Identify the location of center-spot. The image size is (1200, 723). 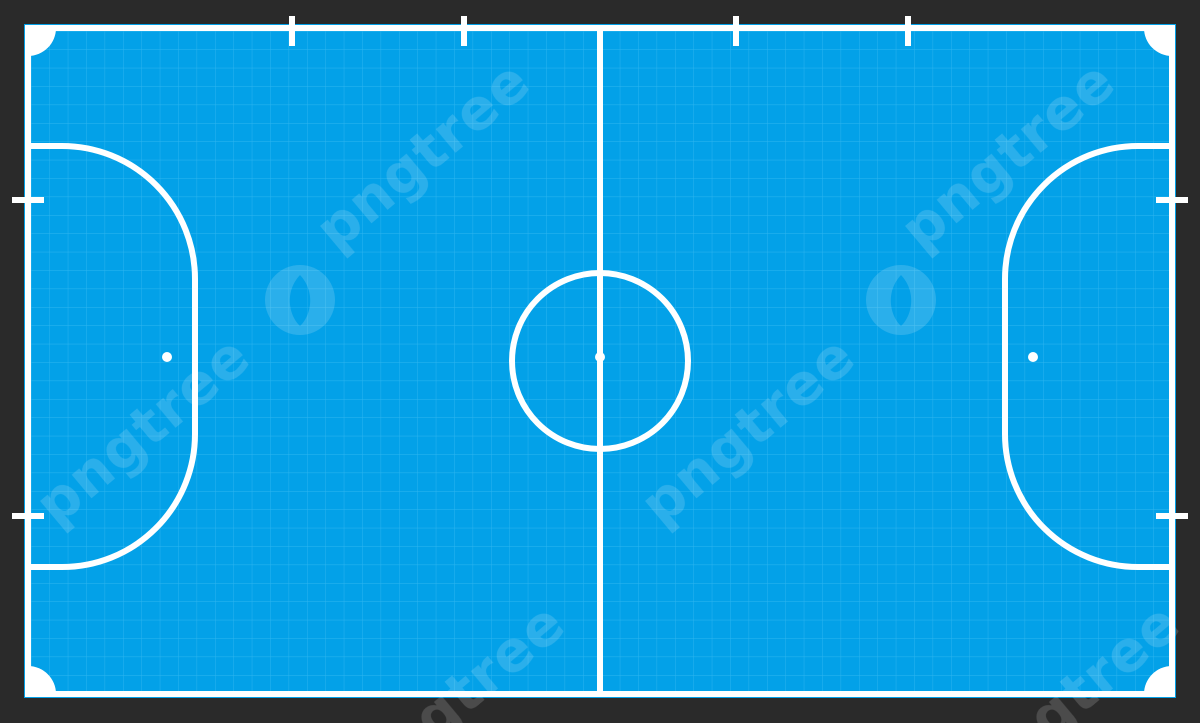
(600, 357).